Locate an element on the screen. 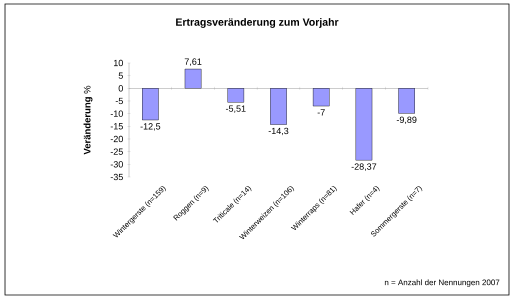  data-label: -5,51 is located at coordinates (236, 109).